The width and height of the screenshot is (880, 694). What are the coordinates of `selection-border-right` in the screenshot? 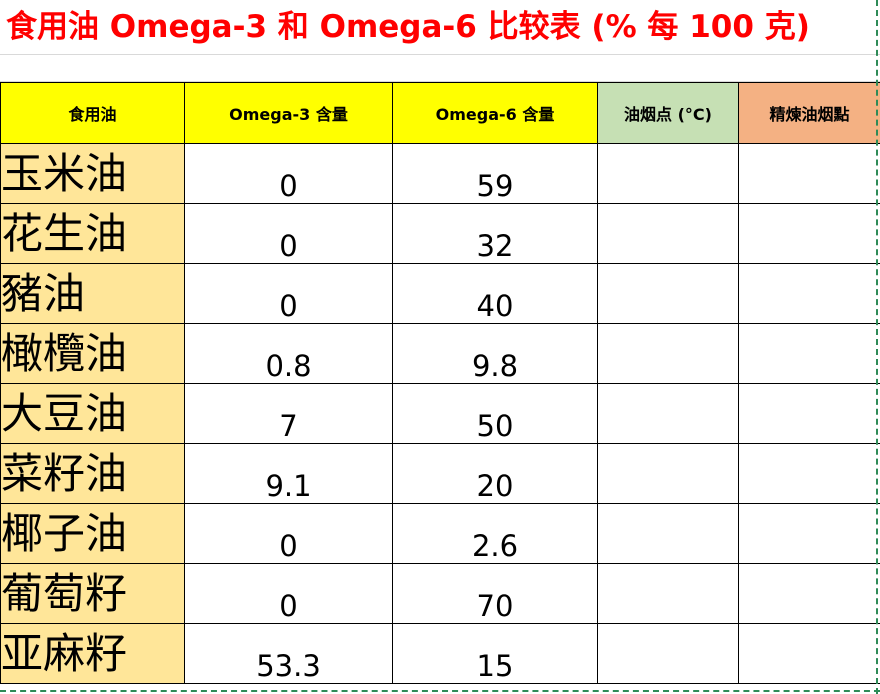 It's located at (877, 347).